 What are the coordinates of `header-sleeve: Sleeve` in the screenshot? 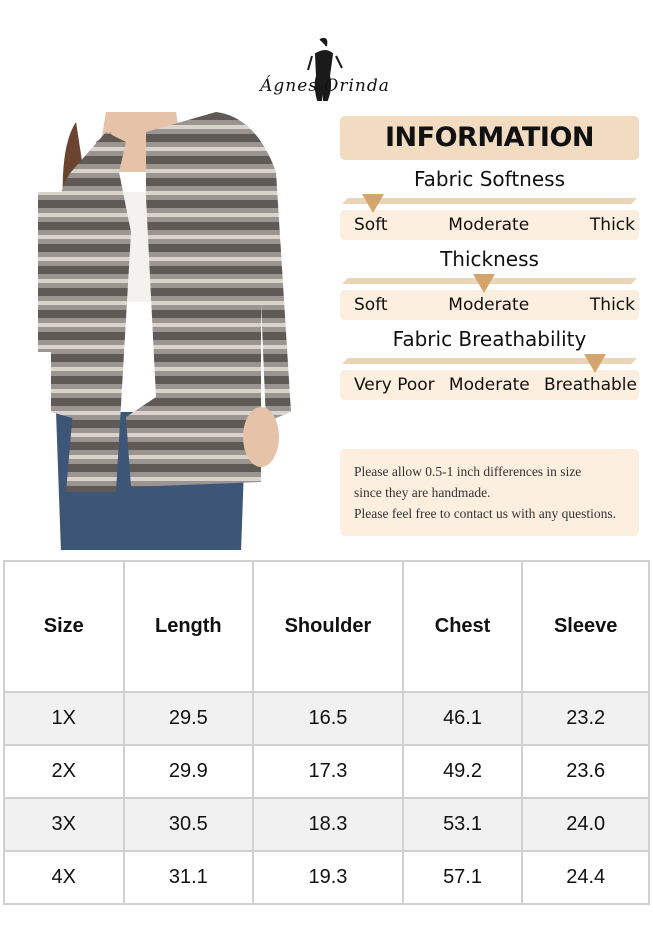 It's located at (585, 626).